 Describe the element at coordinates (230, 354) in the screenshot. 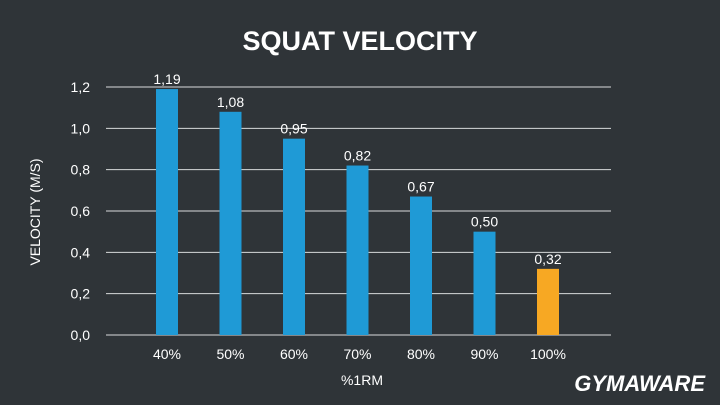

I see `x-tick-label: 50%` at that location.